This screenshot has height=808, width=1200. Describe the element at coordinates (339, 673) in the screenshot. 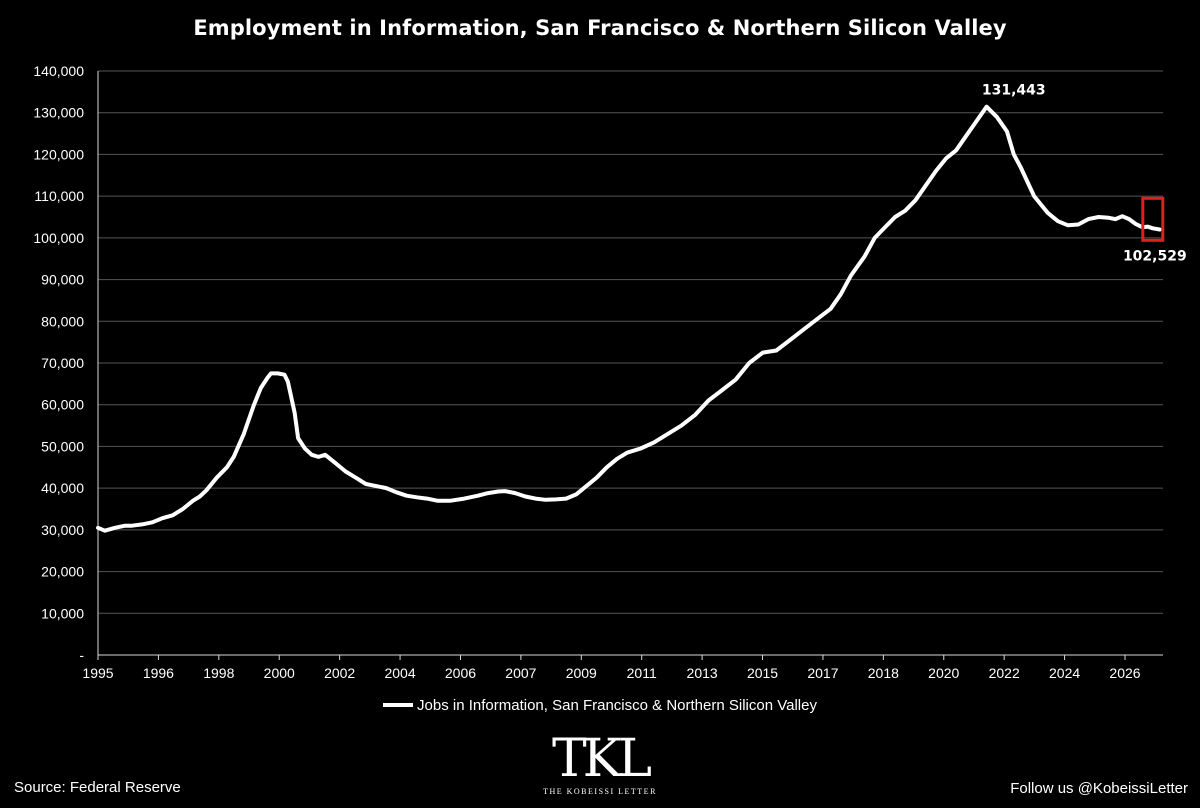

I see `x-tick-label: 2002` at that location.